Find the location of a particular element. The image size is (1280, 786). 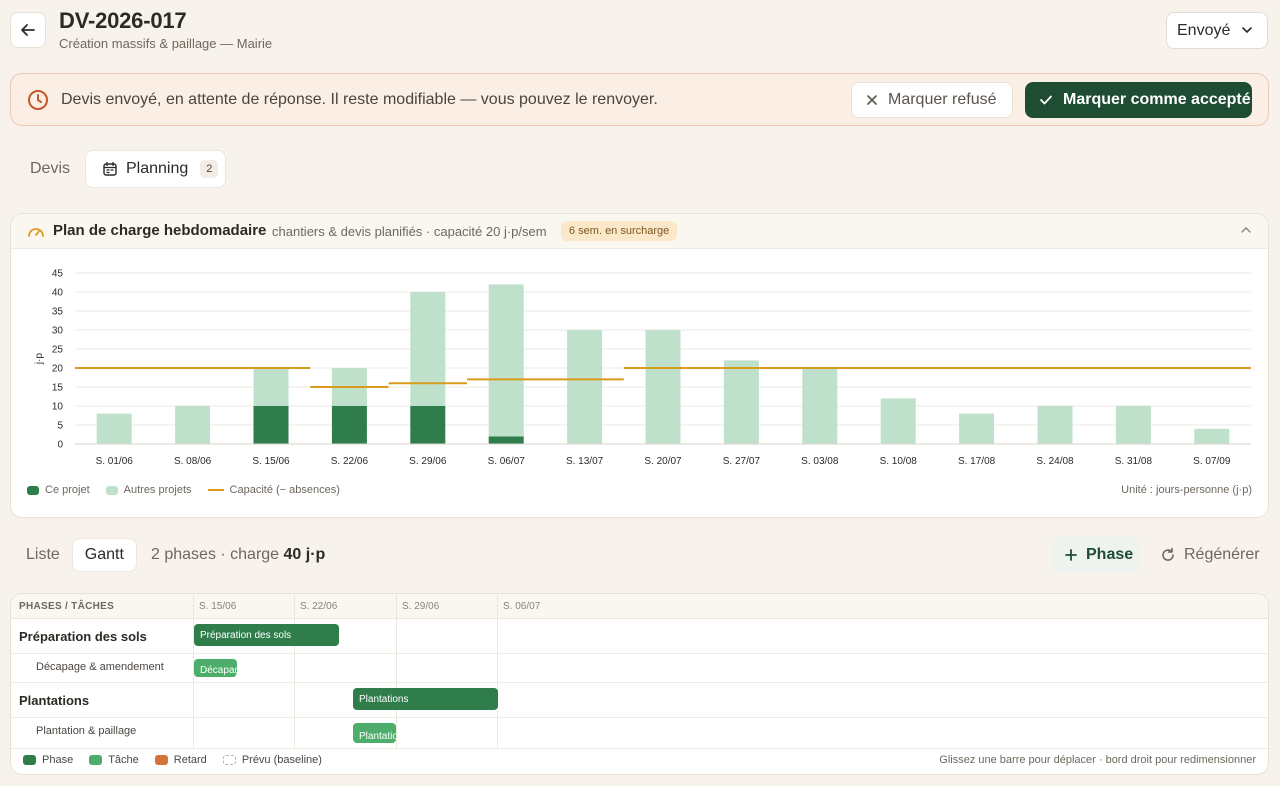

add-phase-label: Phase is located at coordinates (1110, 554).